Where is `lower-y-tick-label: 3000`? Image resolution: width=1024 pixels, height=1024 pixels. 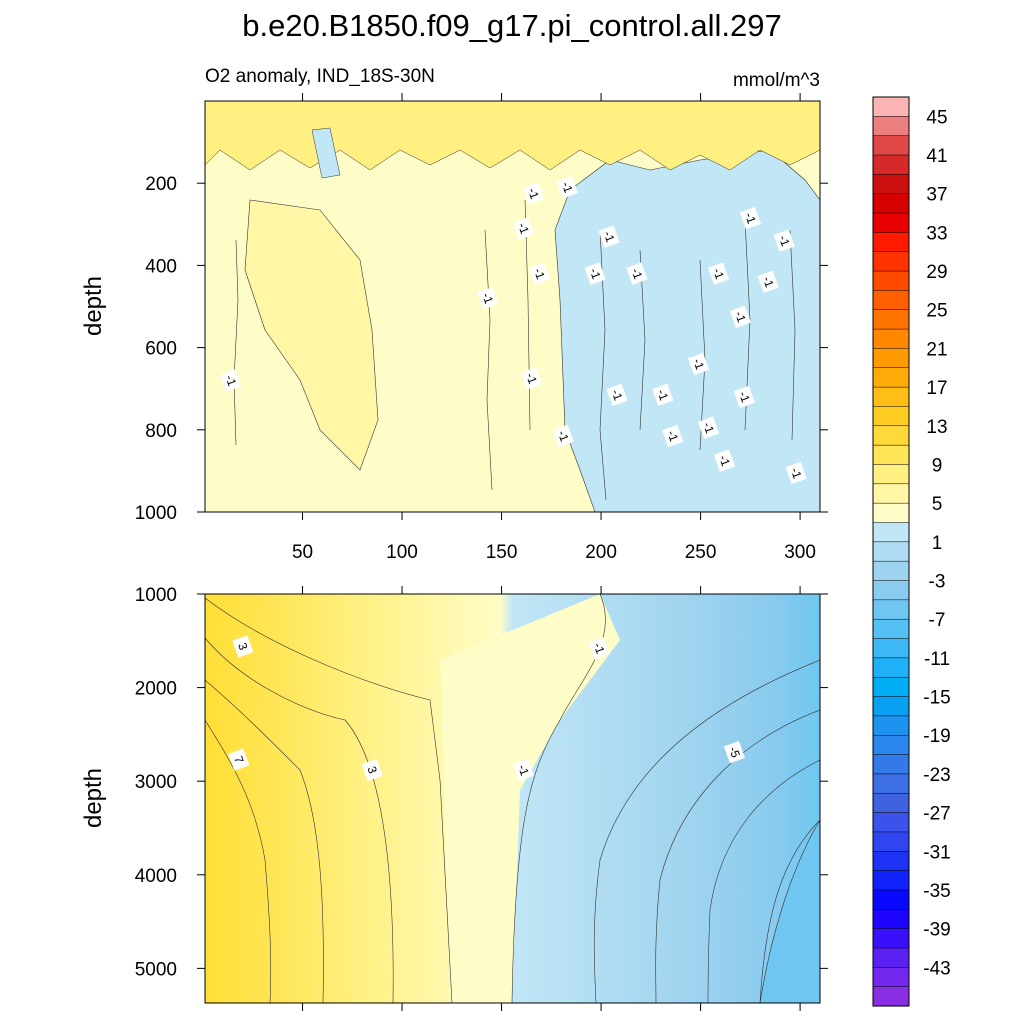 lower-y-tick-label: 3000 is located at coordinates (156, 782).